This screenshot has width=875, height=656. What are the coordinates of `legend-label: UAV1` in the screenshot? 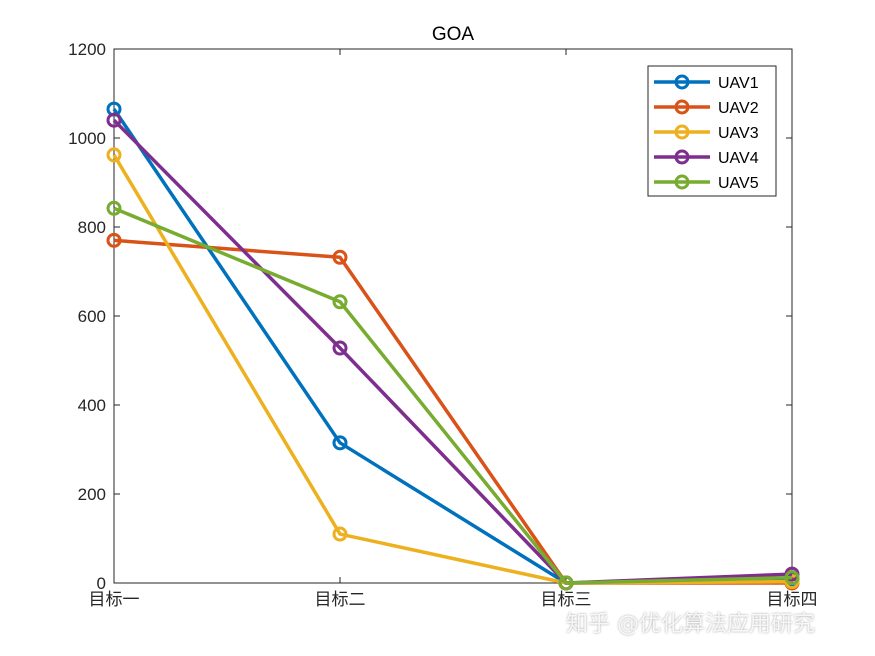 It's located at (738, 83).